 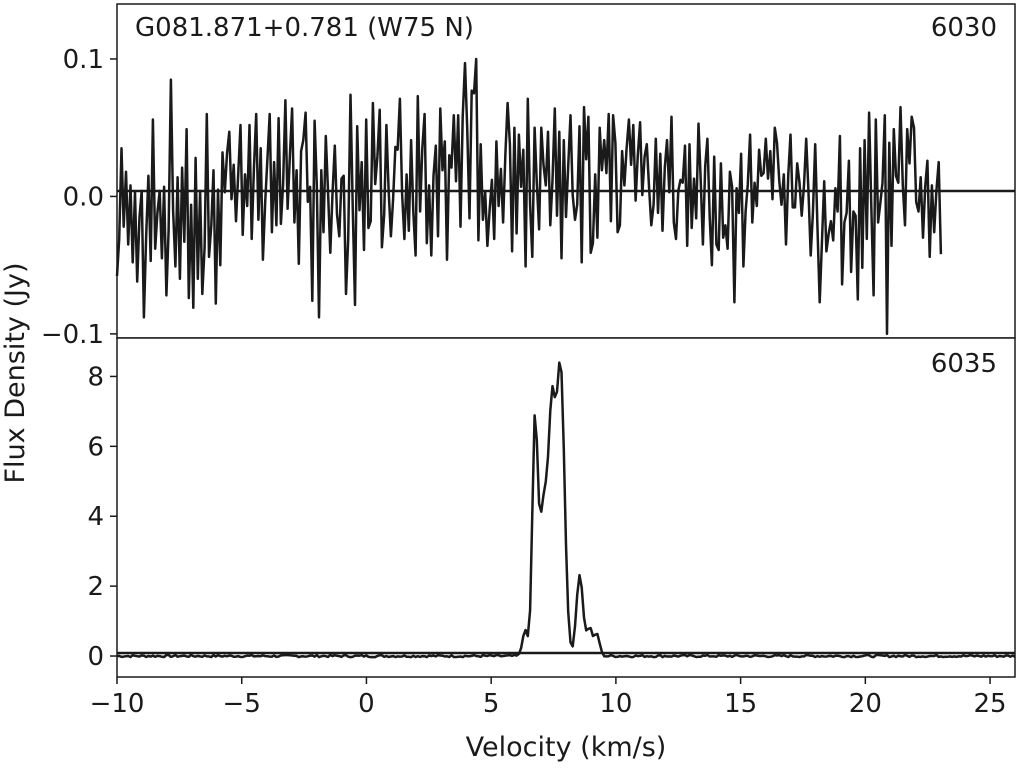 I want to click on y-tick-label: 0.0, so click(x=83, y=197).